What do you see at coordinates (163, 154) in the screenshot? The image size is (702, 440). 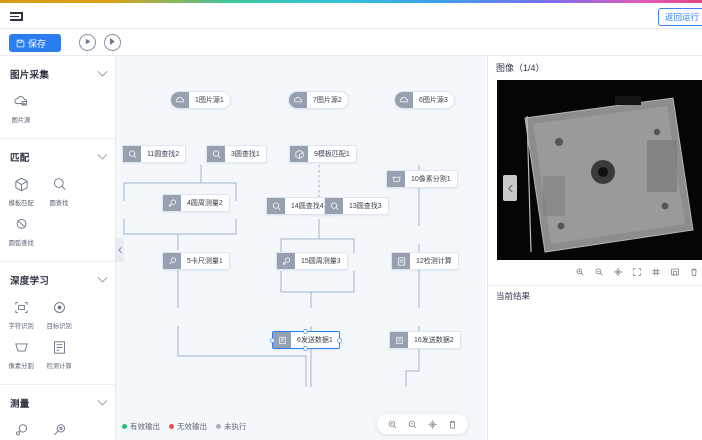 I see `flow-node-label: 11圆查找2` at bounding box center [163, 154].